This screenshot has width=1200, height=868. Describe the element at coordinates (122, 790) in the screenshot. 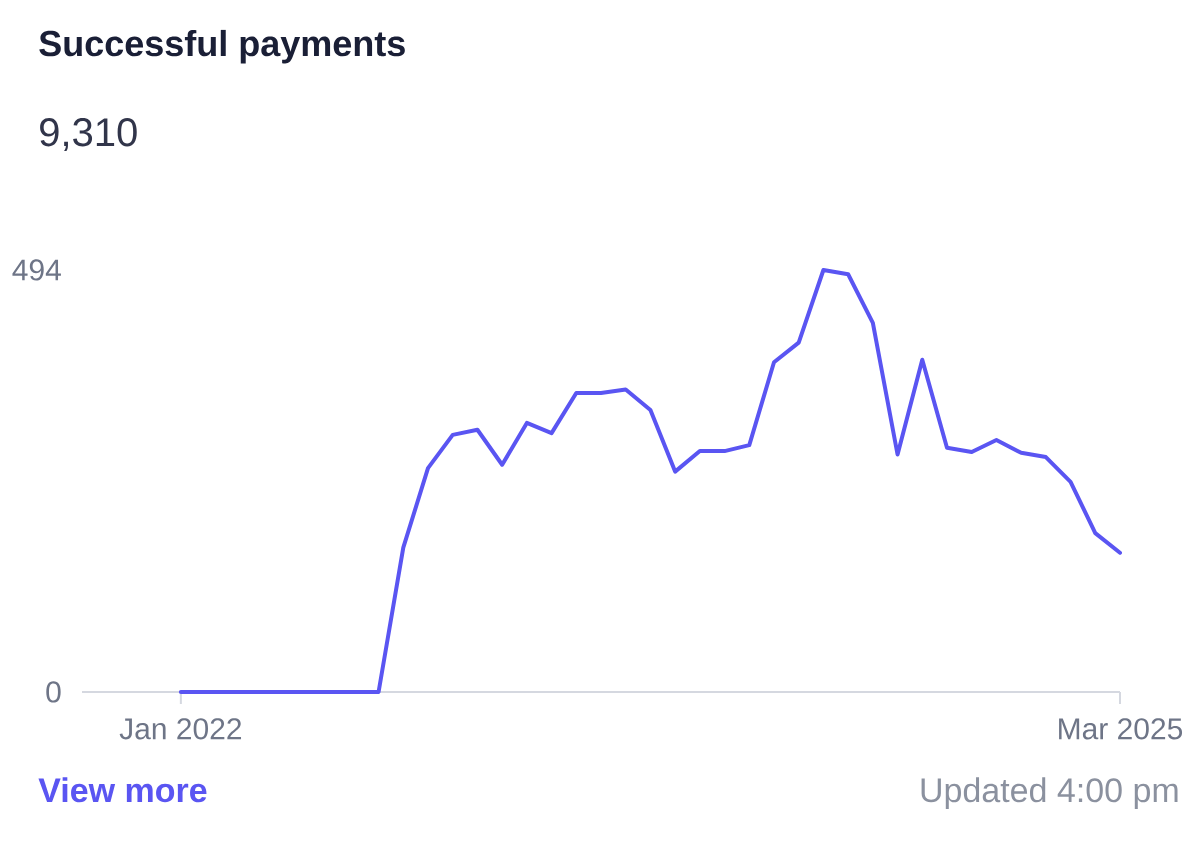

I see `text: View more` at that location.